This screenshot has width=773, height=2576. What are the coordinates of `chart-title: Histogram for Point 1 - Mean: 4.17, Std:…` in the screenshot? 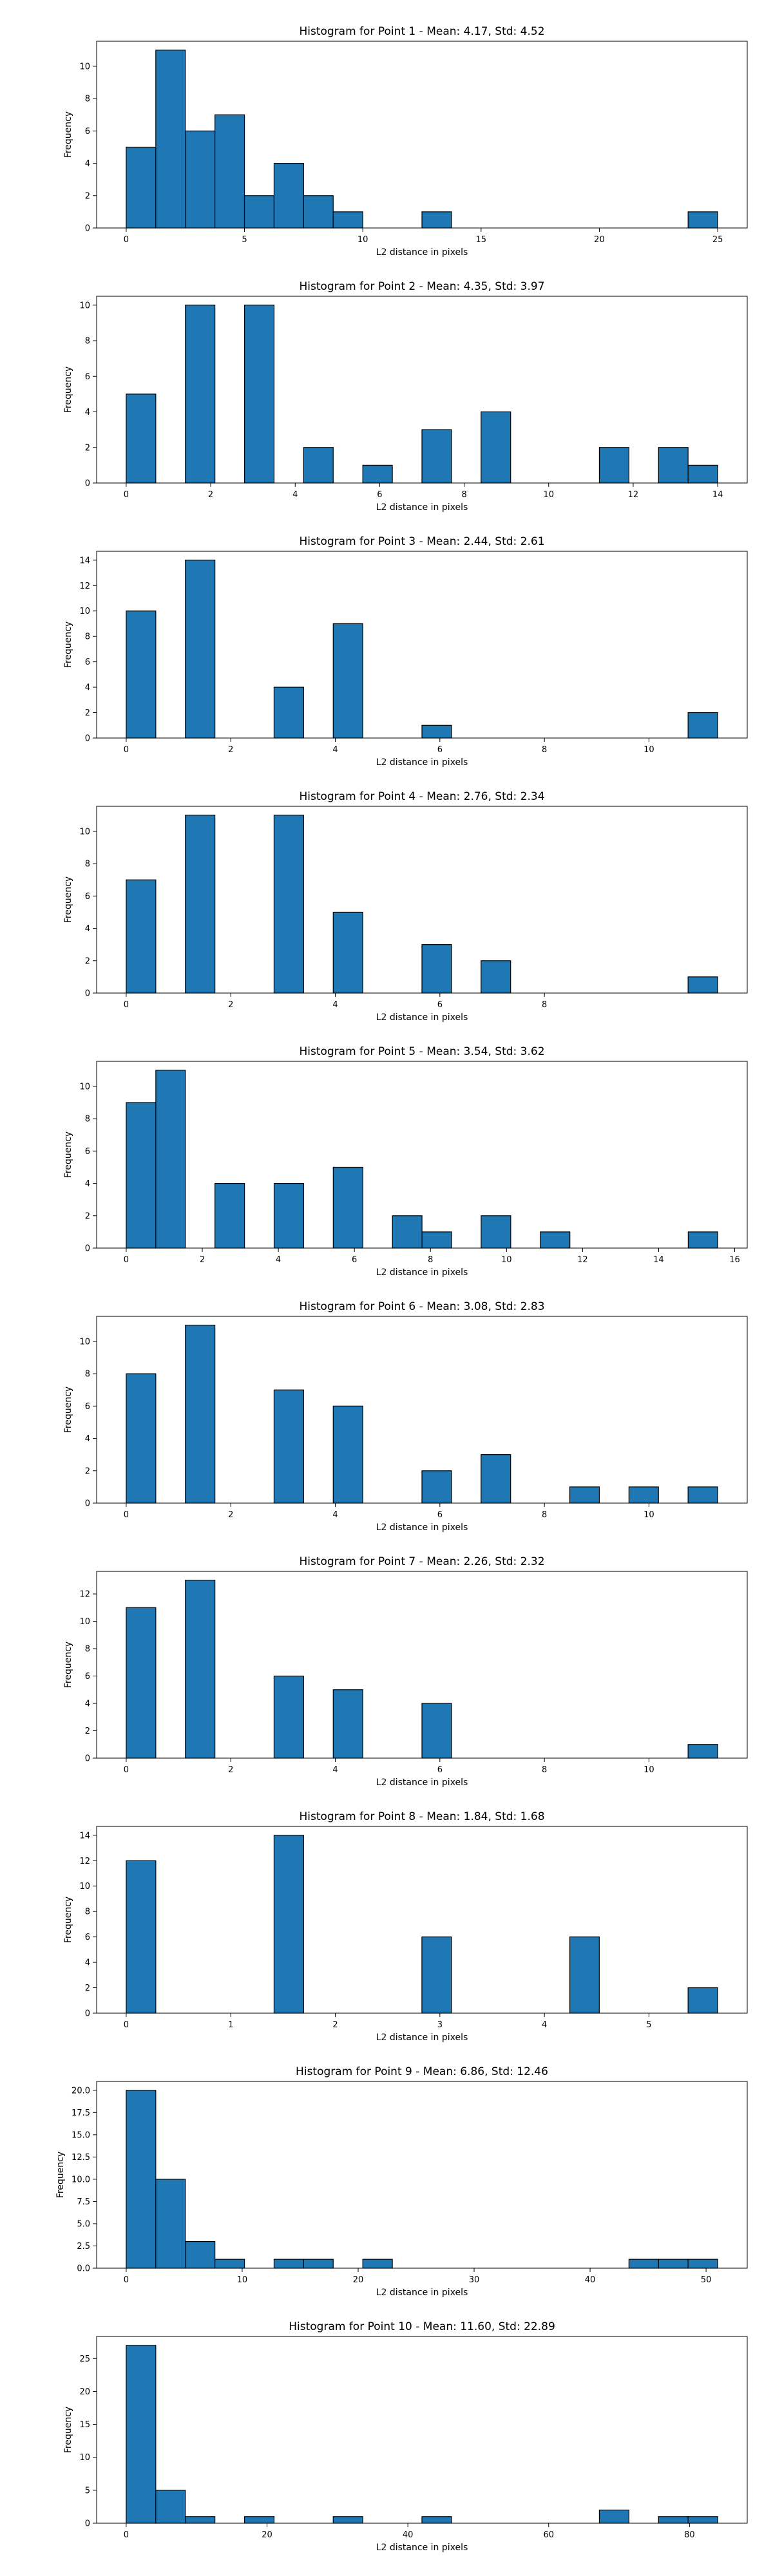 It's located at (421, 32).